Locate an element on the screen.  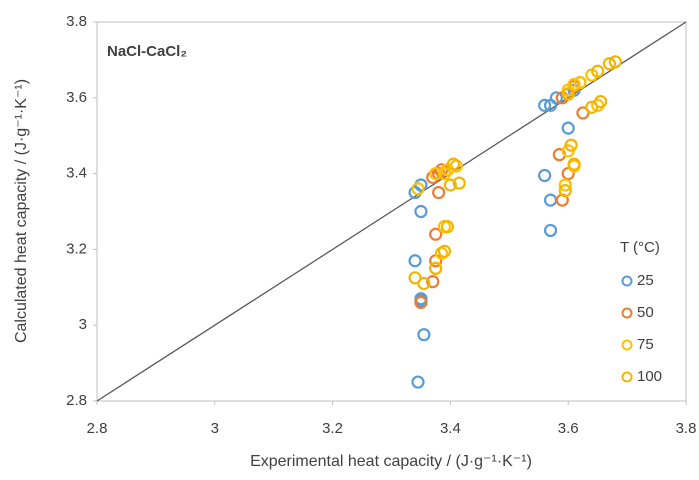
x-tick-label: 3.6 is located at coordinates (568, 428).